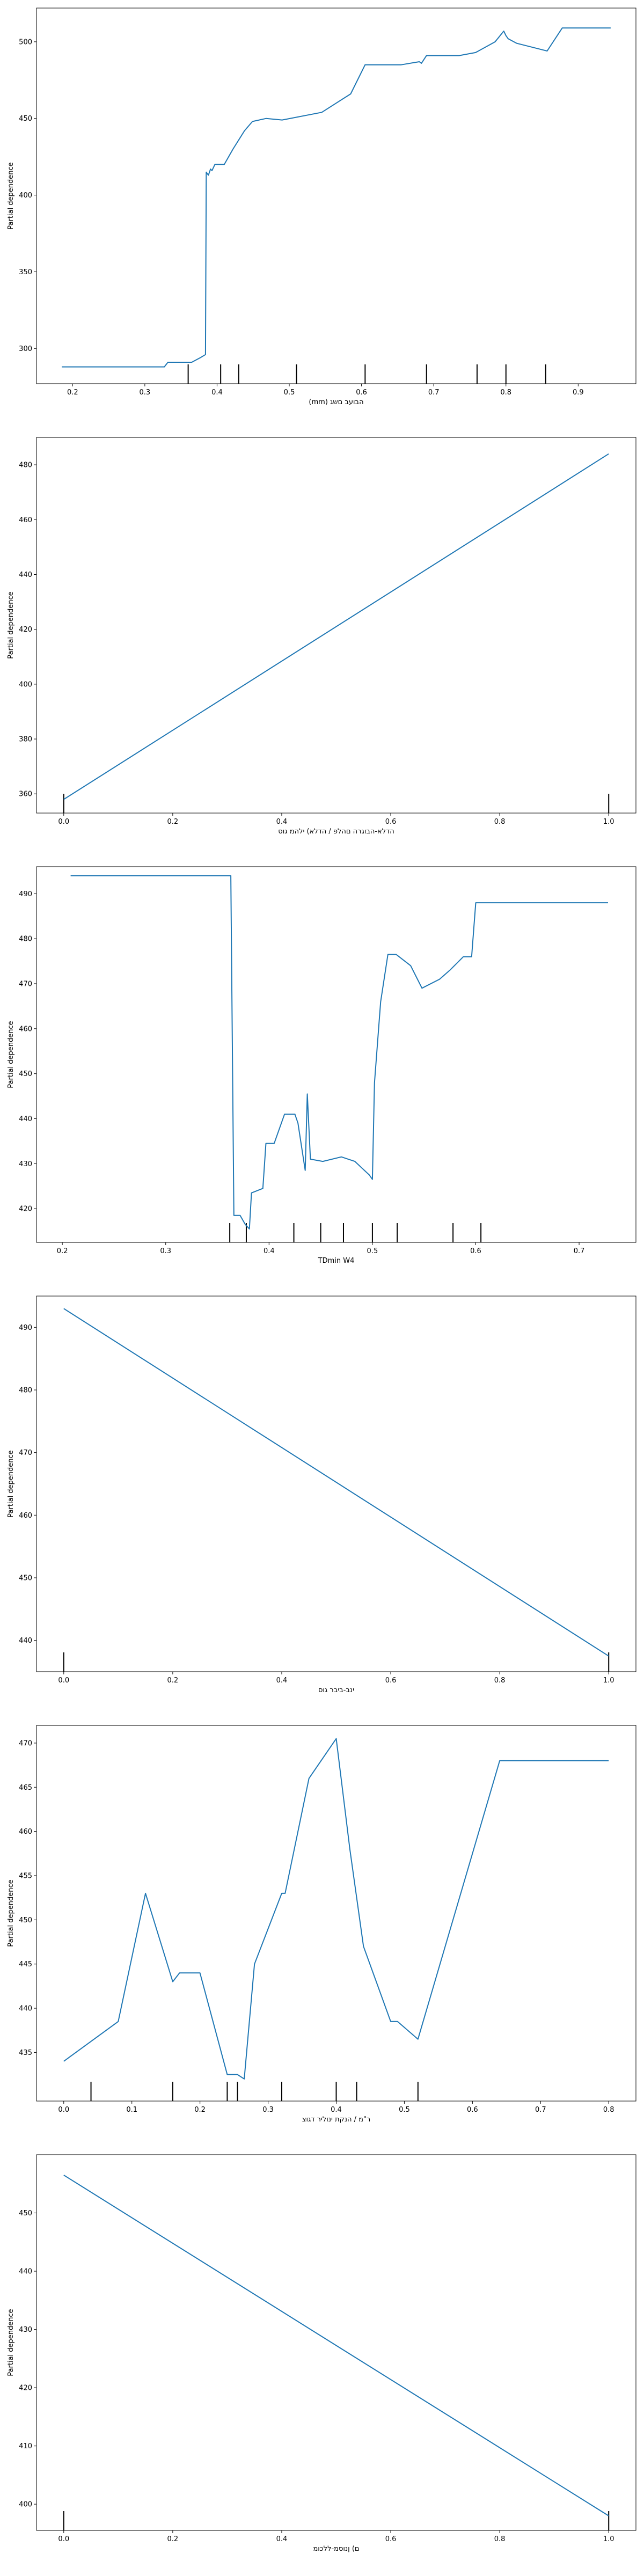 The height and width of the screenshot is (2576, 644). I want to click on x-axis-label: ינב-ביבר גוס, so click(336, 1690).